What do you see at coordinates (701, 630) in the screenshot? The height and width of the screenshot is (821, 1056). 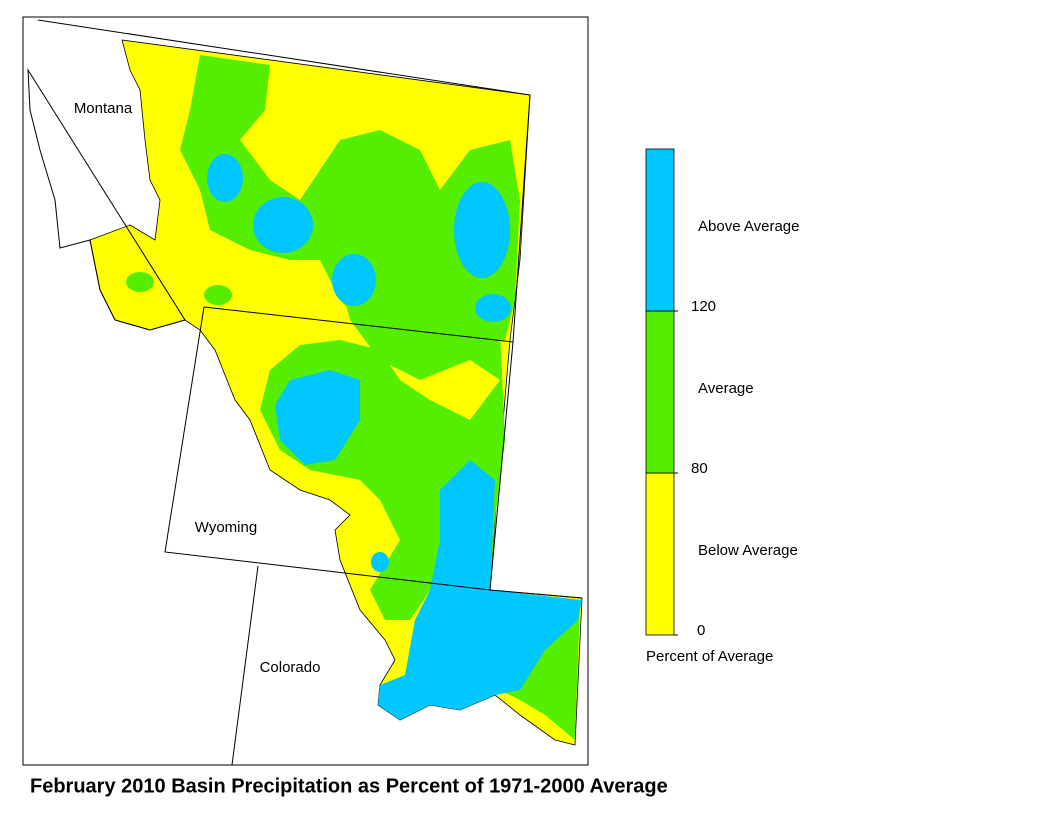 I see `legend-break-label: 0` at bounding box center [701, 630].